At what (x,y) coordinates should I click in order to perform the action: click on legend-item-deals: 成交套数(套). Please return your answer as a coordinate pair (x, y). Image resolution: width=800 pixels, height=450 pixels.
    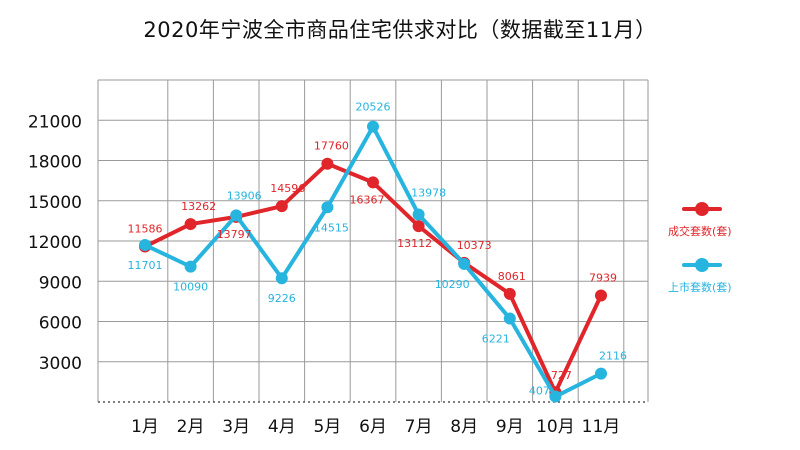
    Looking at the image, I should click on (733, 224).